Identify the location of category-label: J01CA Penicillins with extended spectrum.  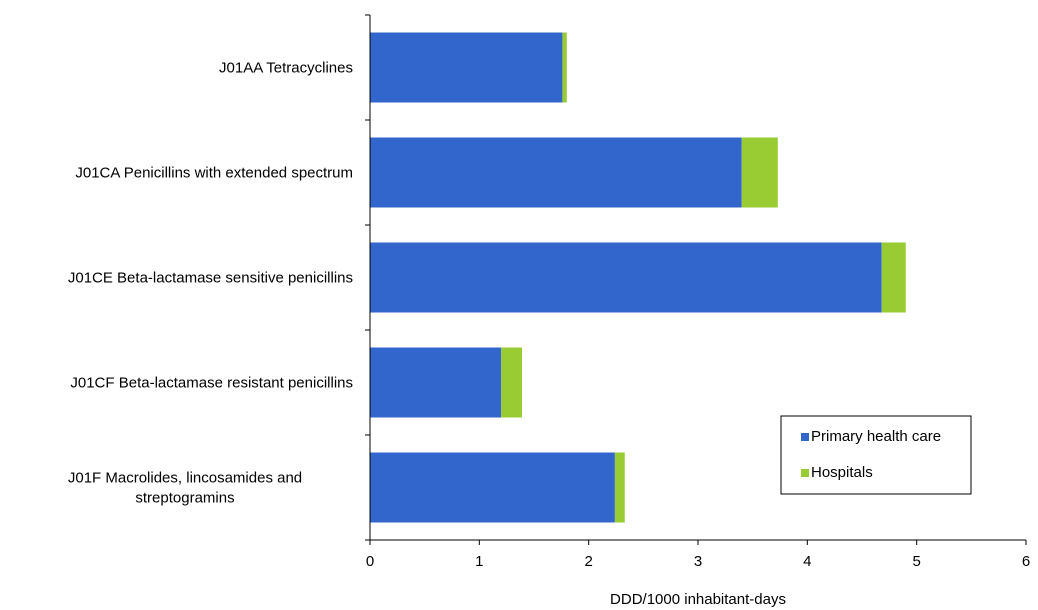
(214, 173).